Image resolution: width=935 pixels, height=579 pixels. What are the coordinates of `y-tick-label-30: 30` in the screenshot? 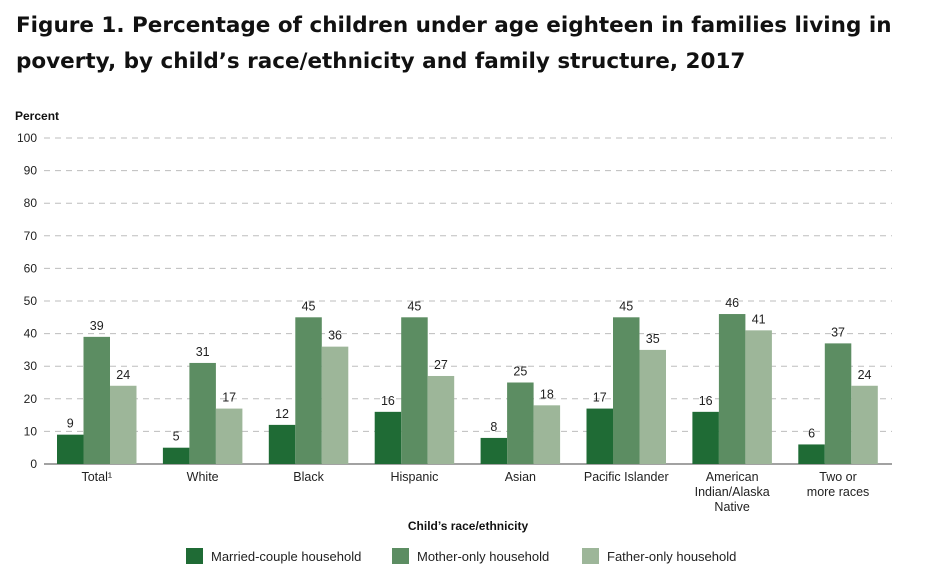 It's located at (31, 366).